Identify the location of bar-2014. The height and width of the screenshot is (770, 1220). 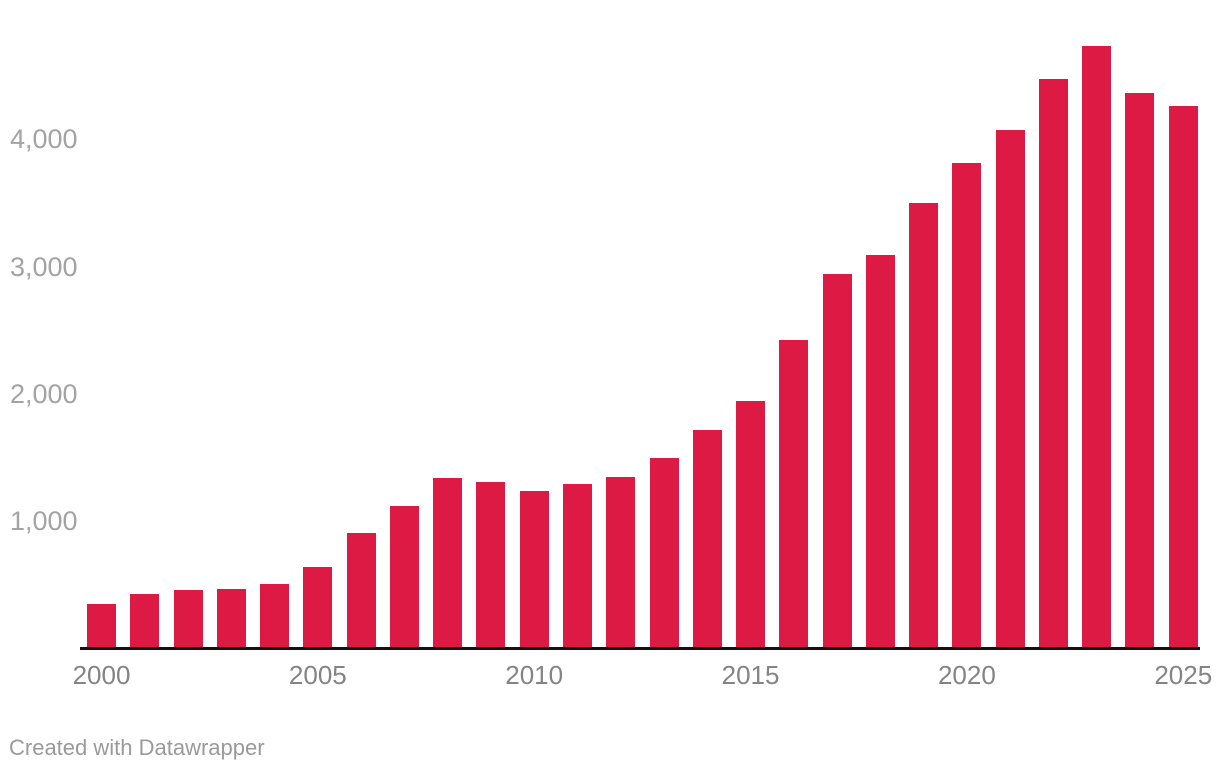
(707, 539).